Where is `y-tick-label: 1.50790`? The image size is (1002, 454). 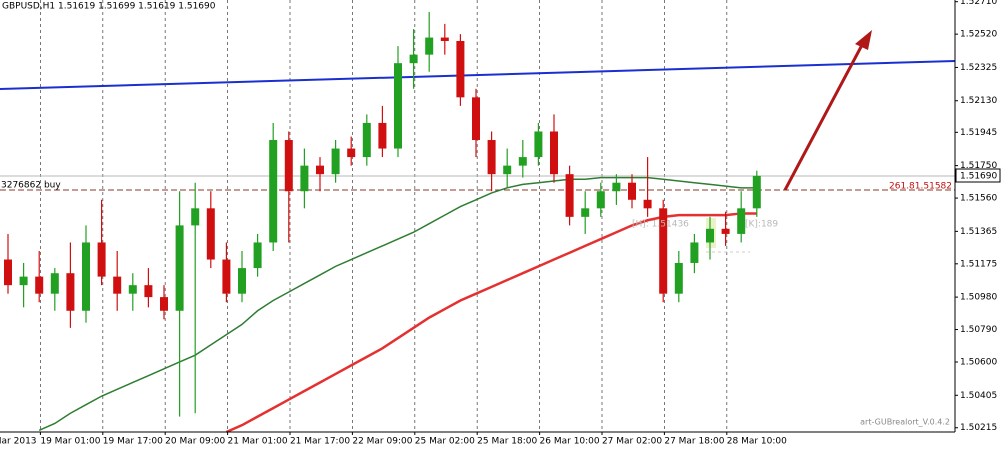
y-tick-label: 1.50790 is located at coordinates (978, 330).